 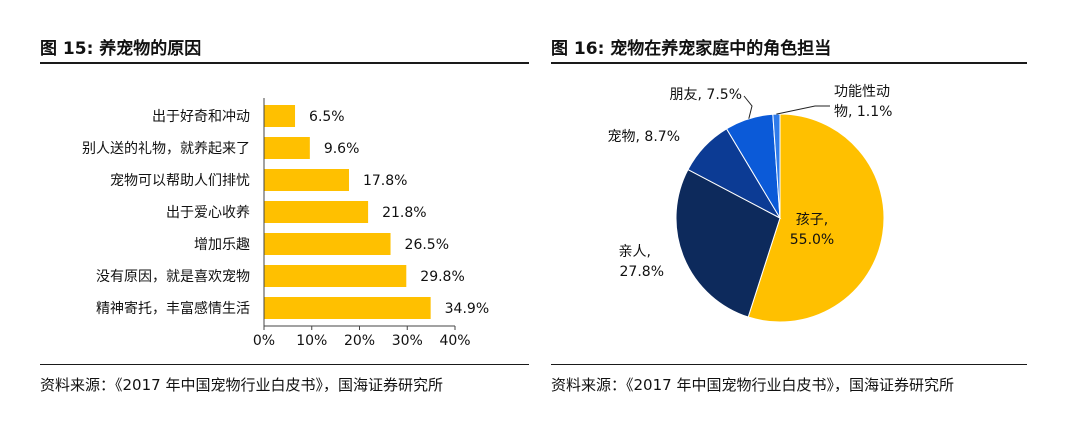 What do you see at coordinates (442, 277) in the screenshot?
I see `data-label: 29.8%` at bounding box center [442, 277].